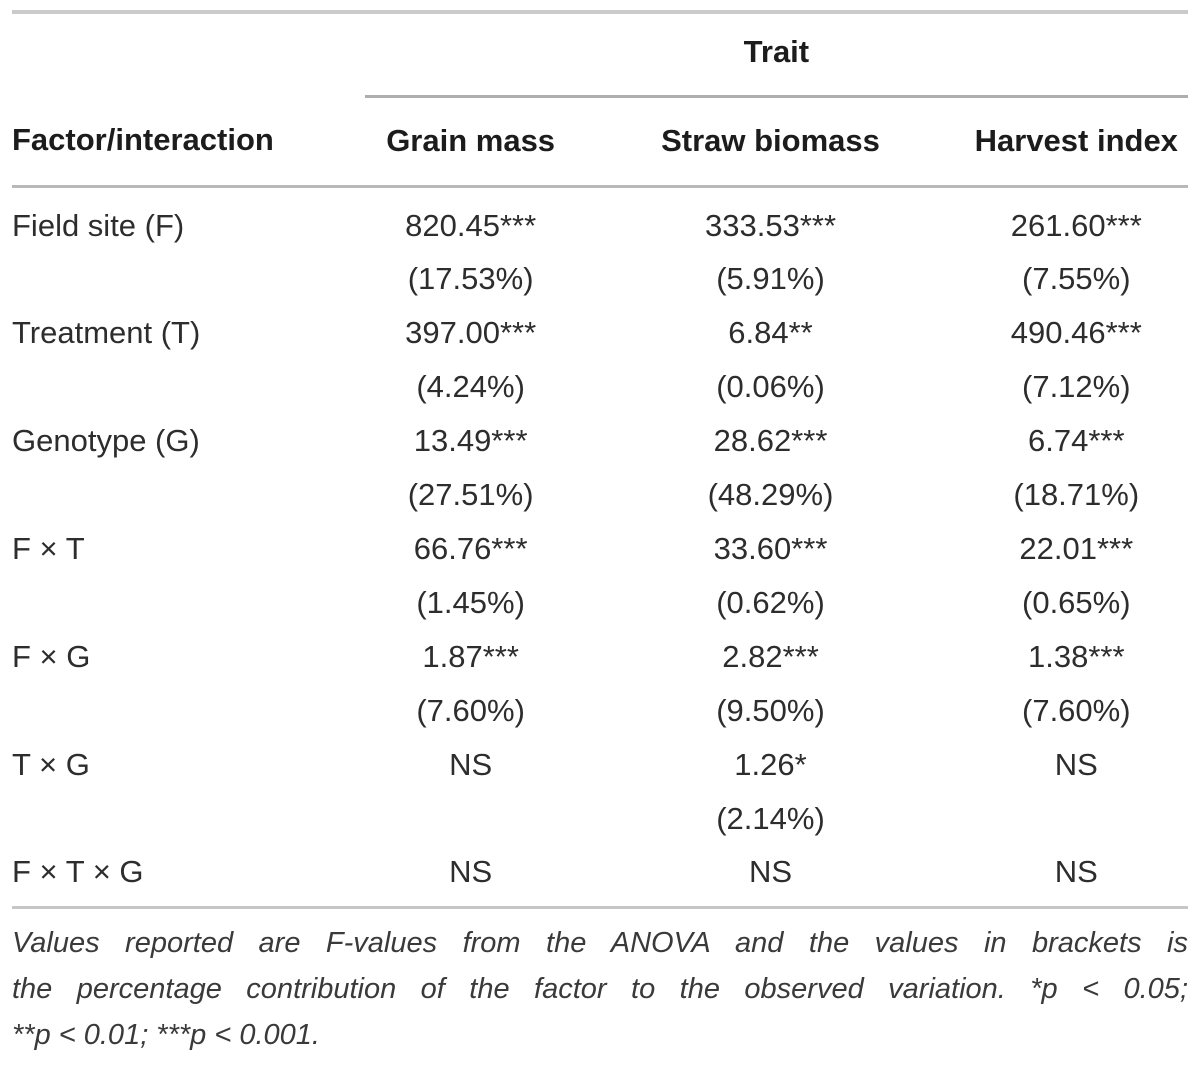 Image resolution: width=1200 pixels, height=1074 pixels. Describe the element at coordinates (1076, 278) in the screenshot. I see `percent-cell: (7.55%)` at that location.